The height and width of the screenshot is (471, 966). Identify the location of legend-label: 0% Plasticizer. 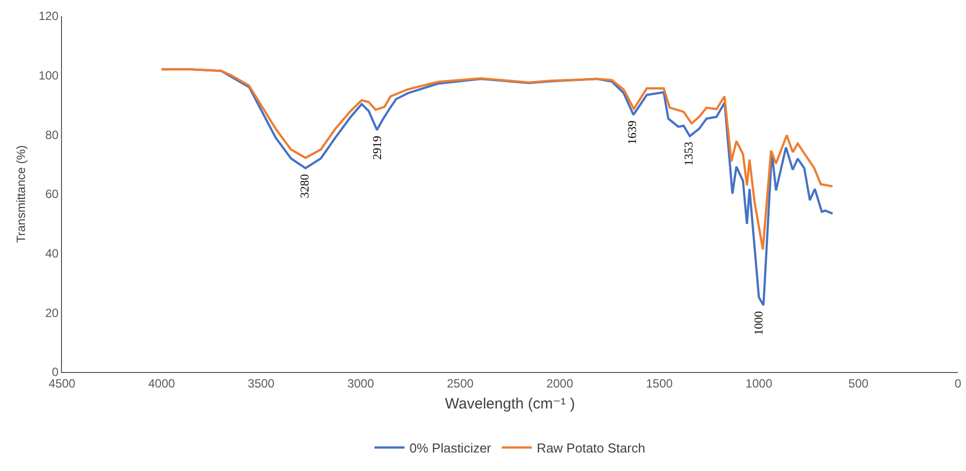
(451, 448).